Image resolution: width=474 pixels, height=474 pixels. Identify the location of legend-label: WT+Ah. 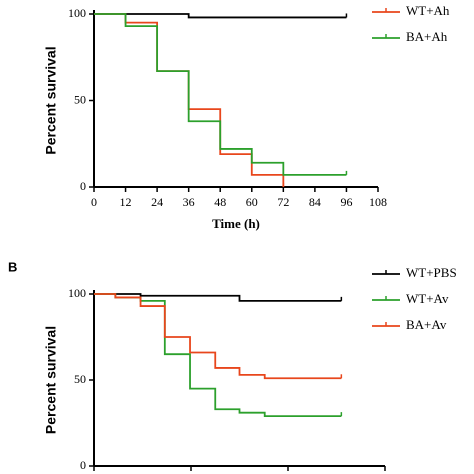
(428, 10).